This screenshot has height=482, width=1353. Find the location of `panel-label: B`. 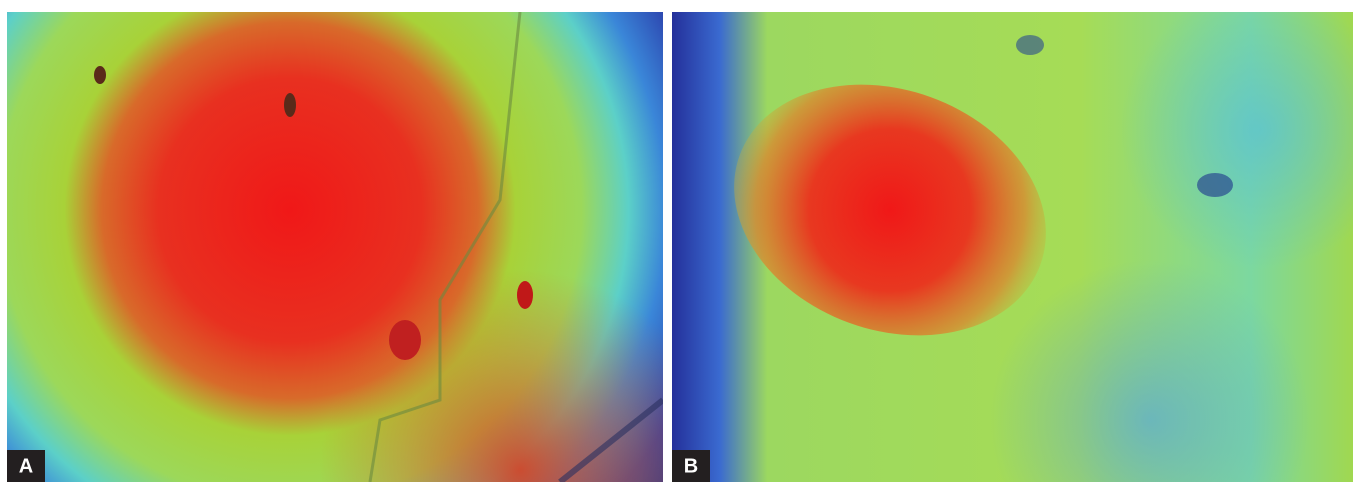

panel-label: B is located at coordinates (691, 466).